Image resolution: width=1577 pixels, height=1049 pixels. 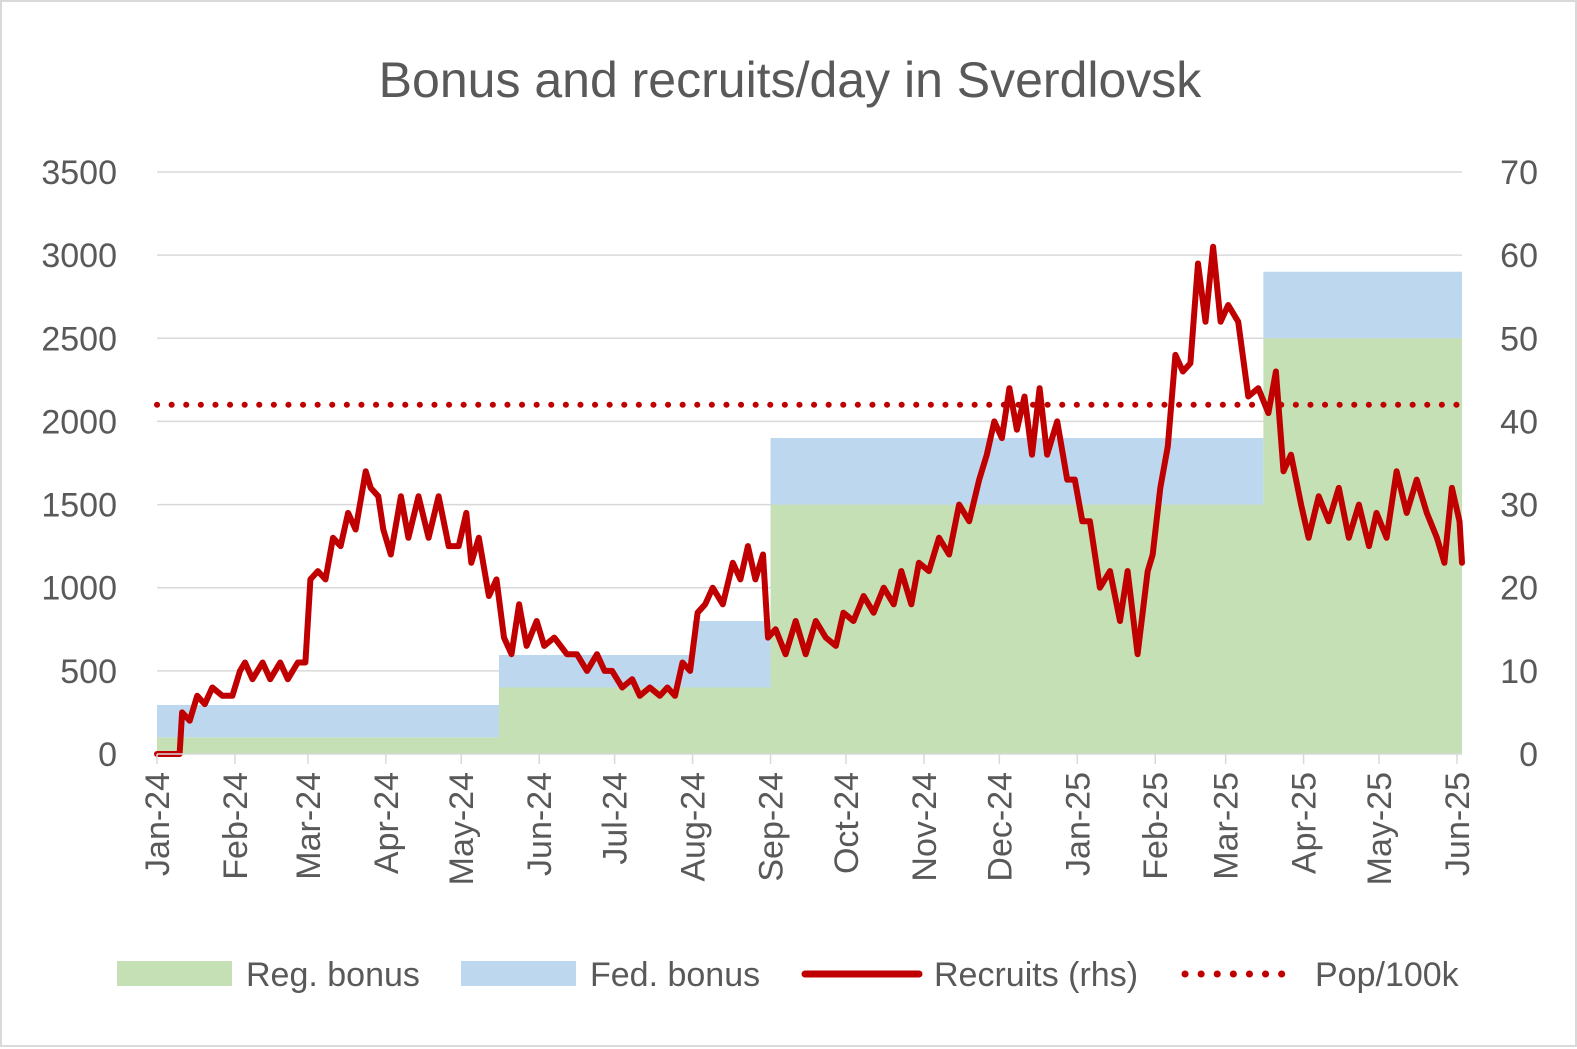 I want to click on legend-label-recruits: Recruits (rhs), so click(x=1036, y=975).